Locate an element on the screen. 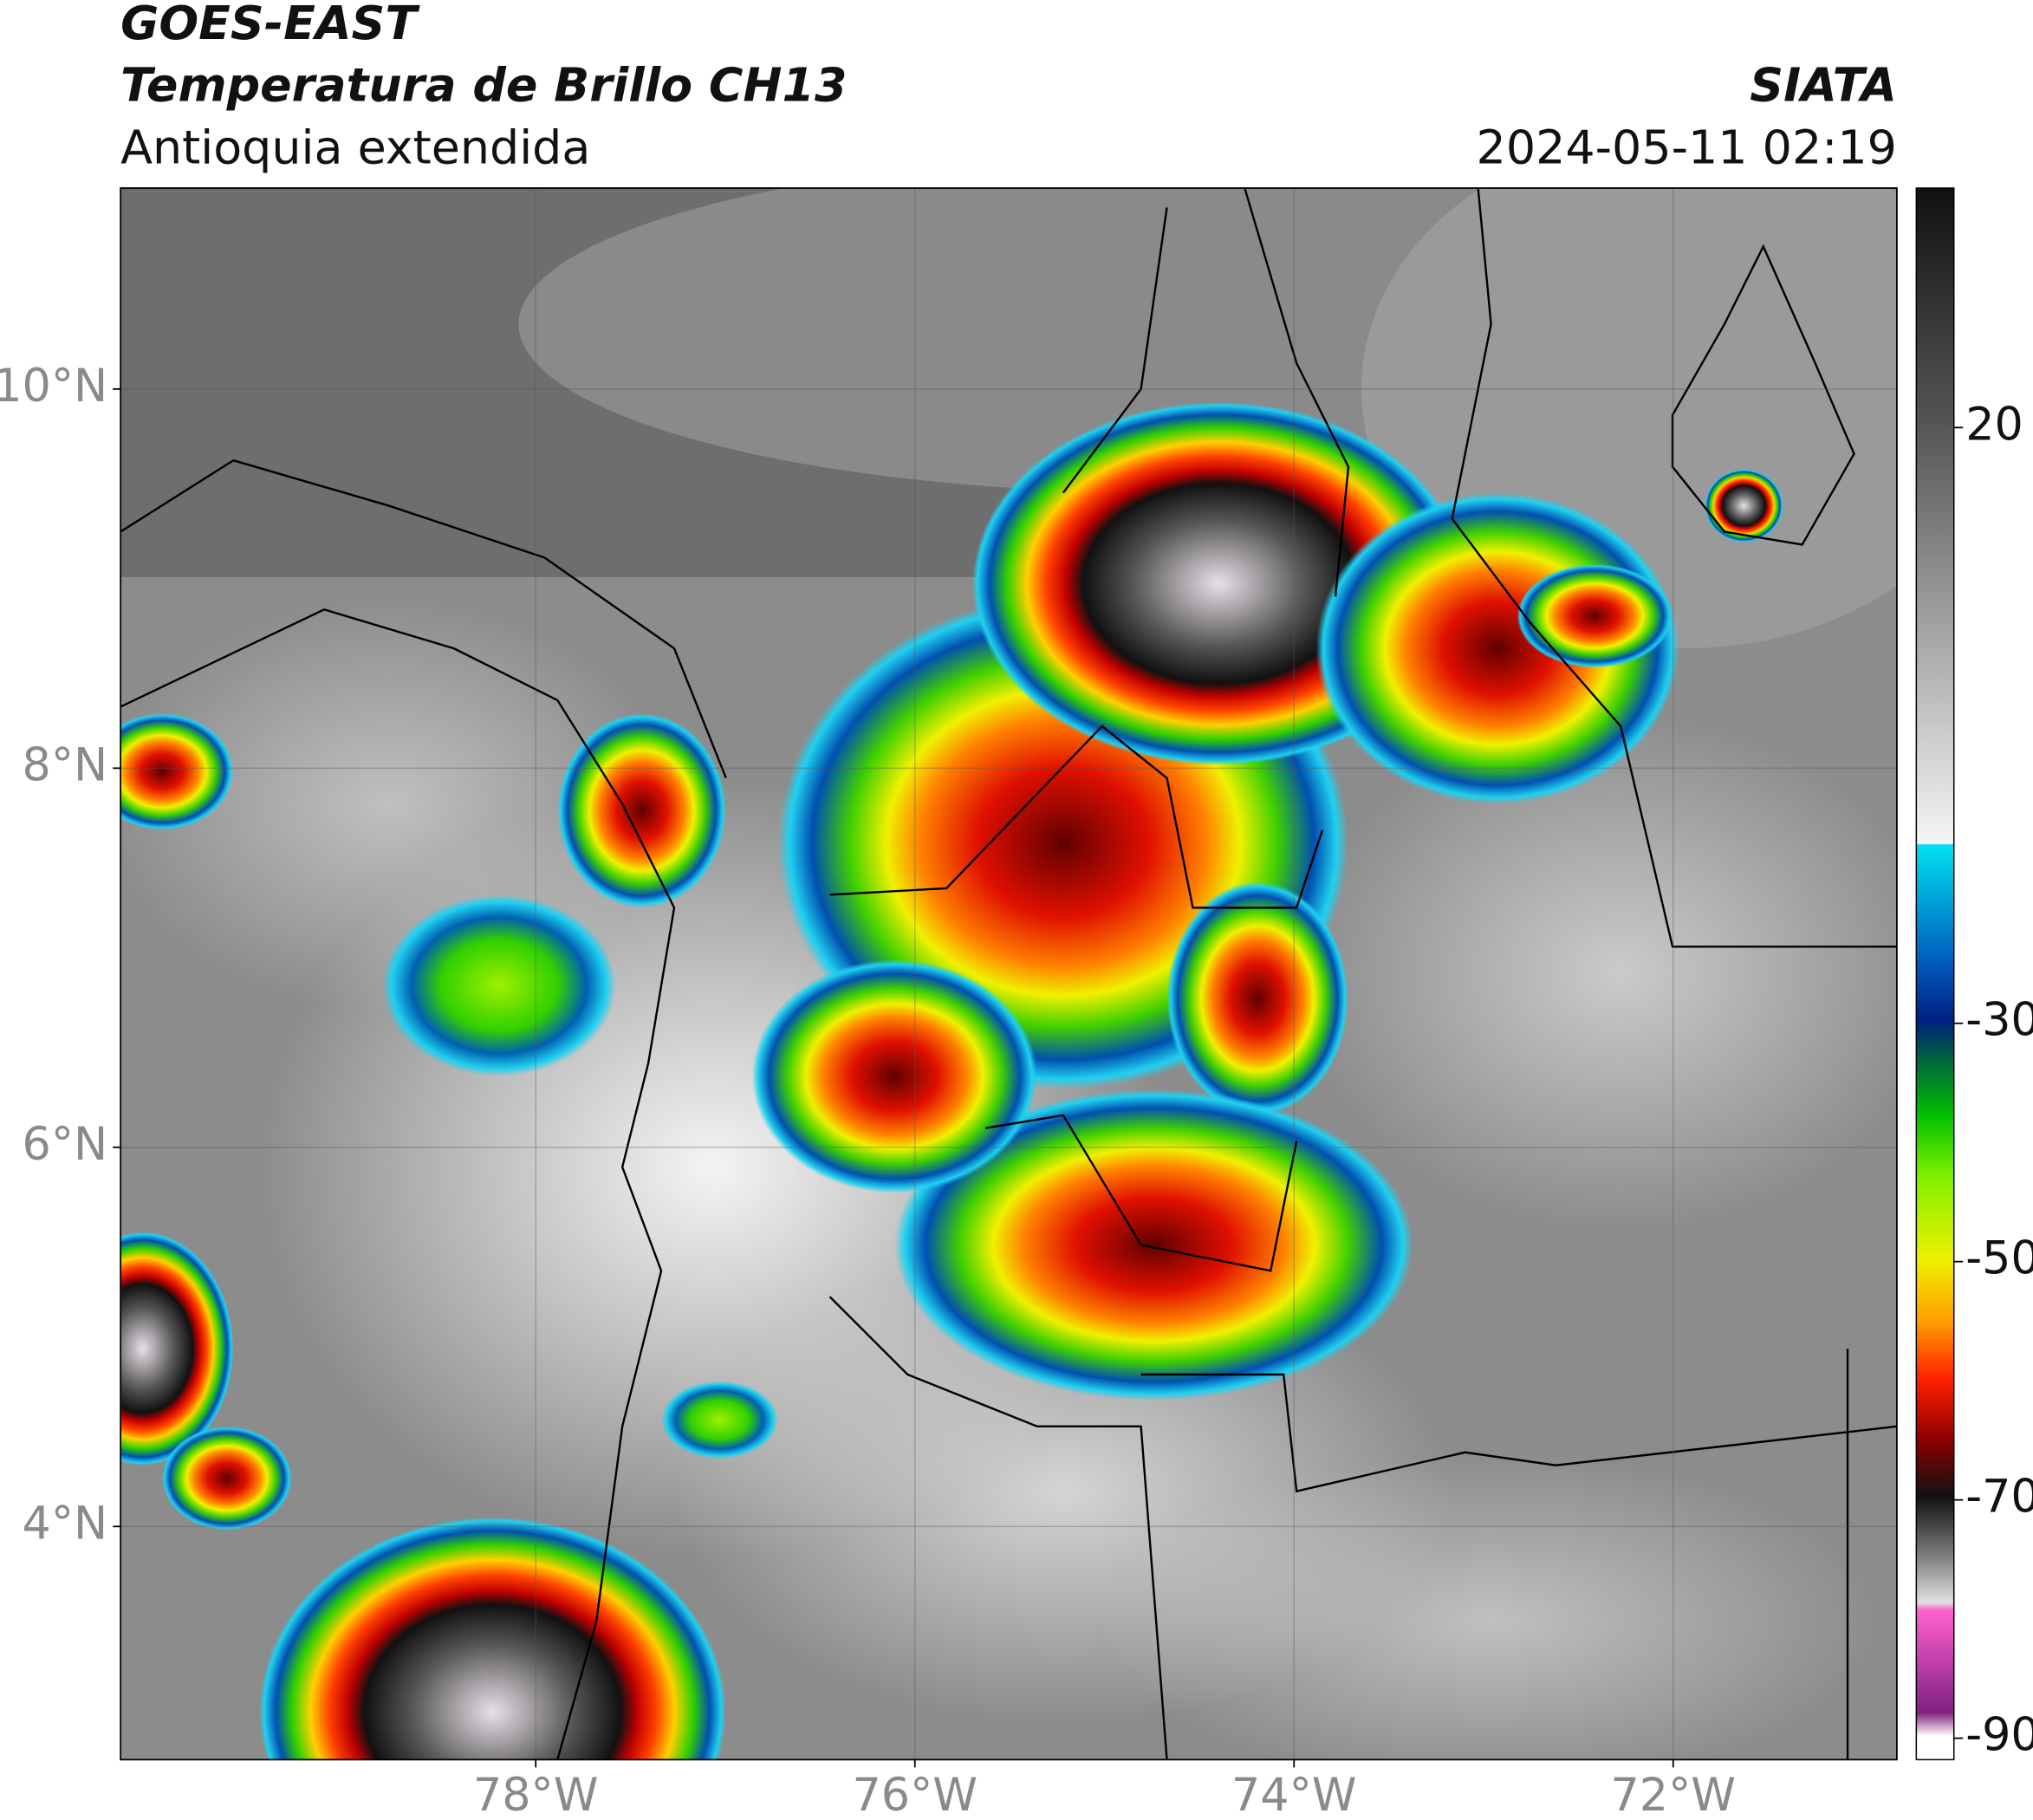 This screenshot has height=1820, width=2033. datetime: 2024-05-11 02:19 is located at coordinates (1687, 147).